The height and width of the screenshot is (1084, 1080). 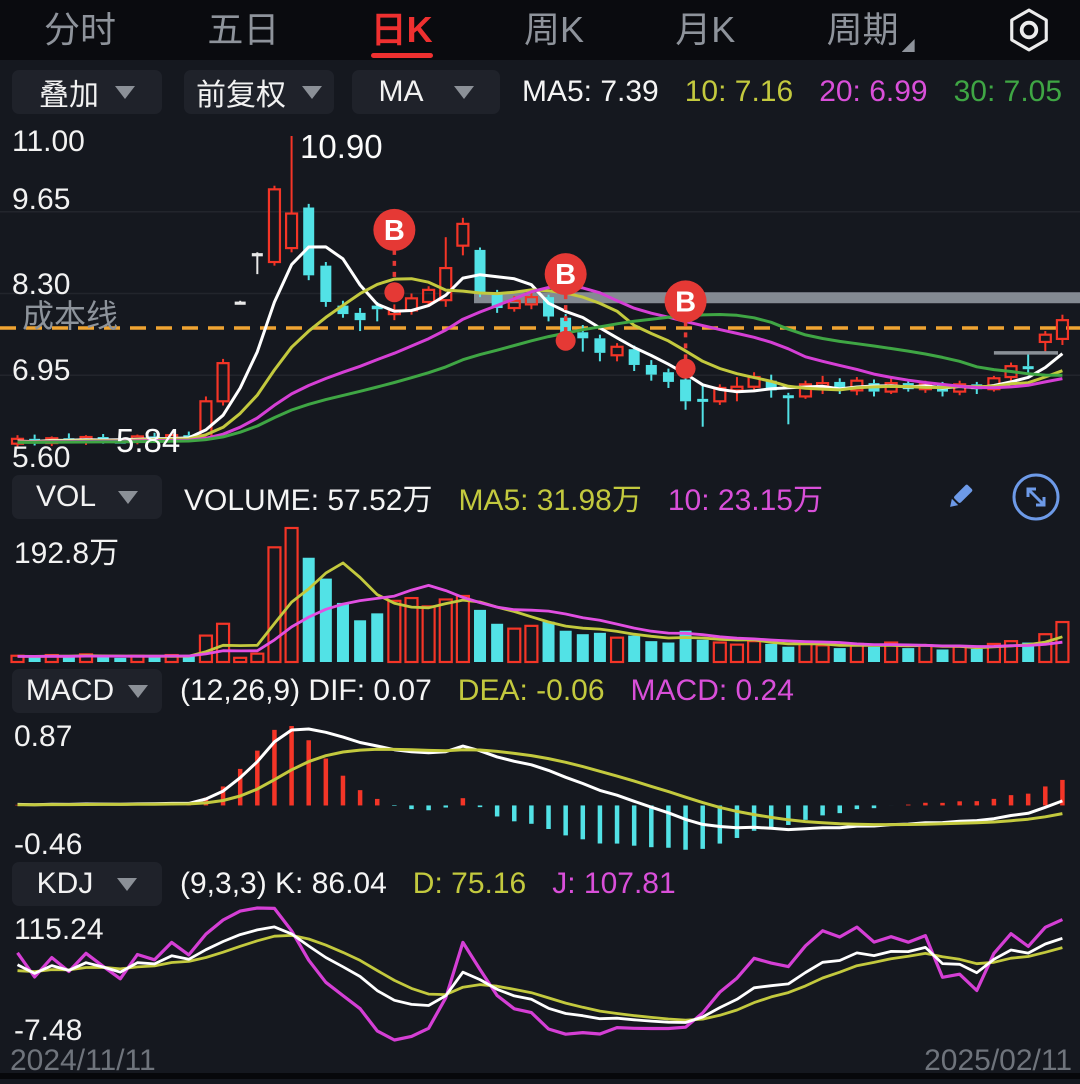 I want to click on bottom-edge, so click(x=540, y=1076).